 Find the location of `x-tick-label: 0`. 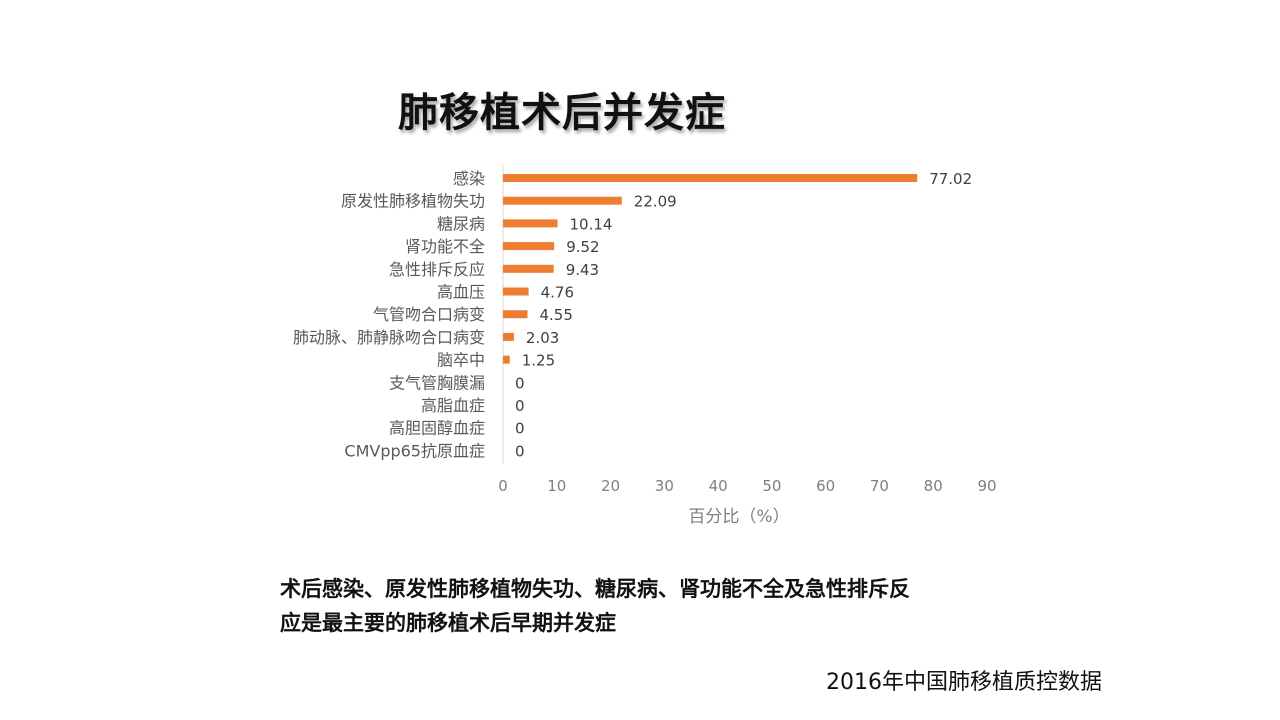

x-tick-label: 0 is located at coordinates (503, 486).